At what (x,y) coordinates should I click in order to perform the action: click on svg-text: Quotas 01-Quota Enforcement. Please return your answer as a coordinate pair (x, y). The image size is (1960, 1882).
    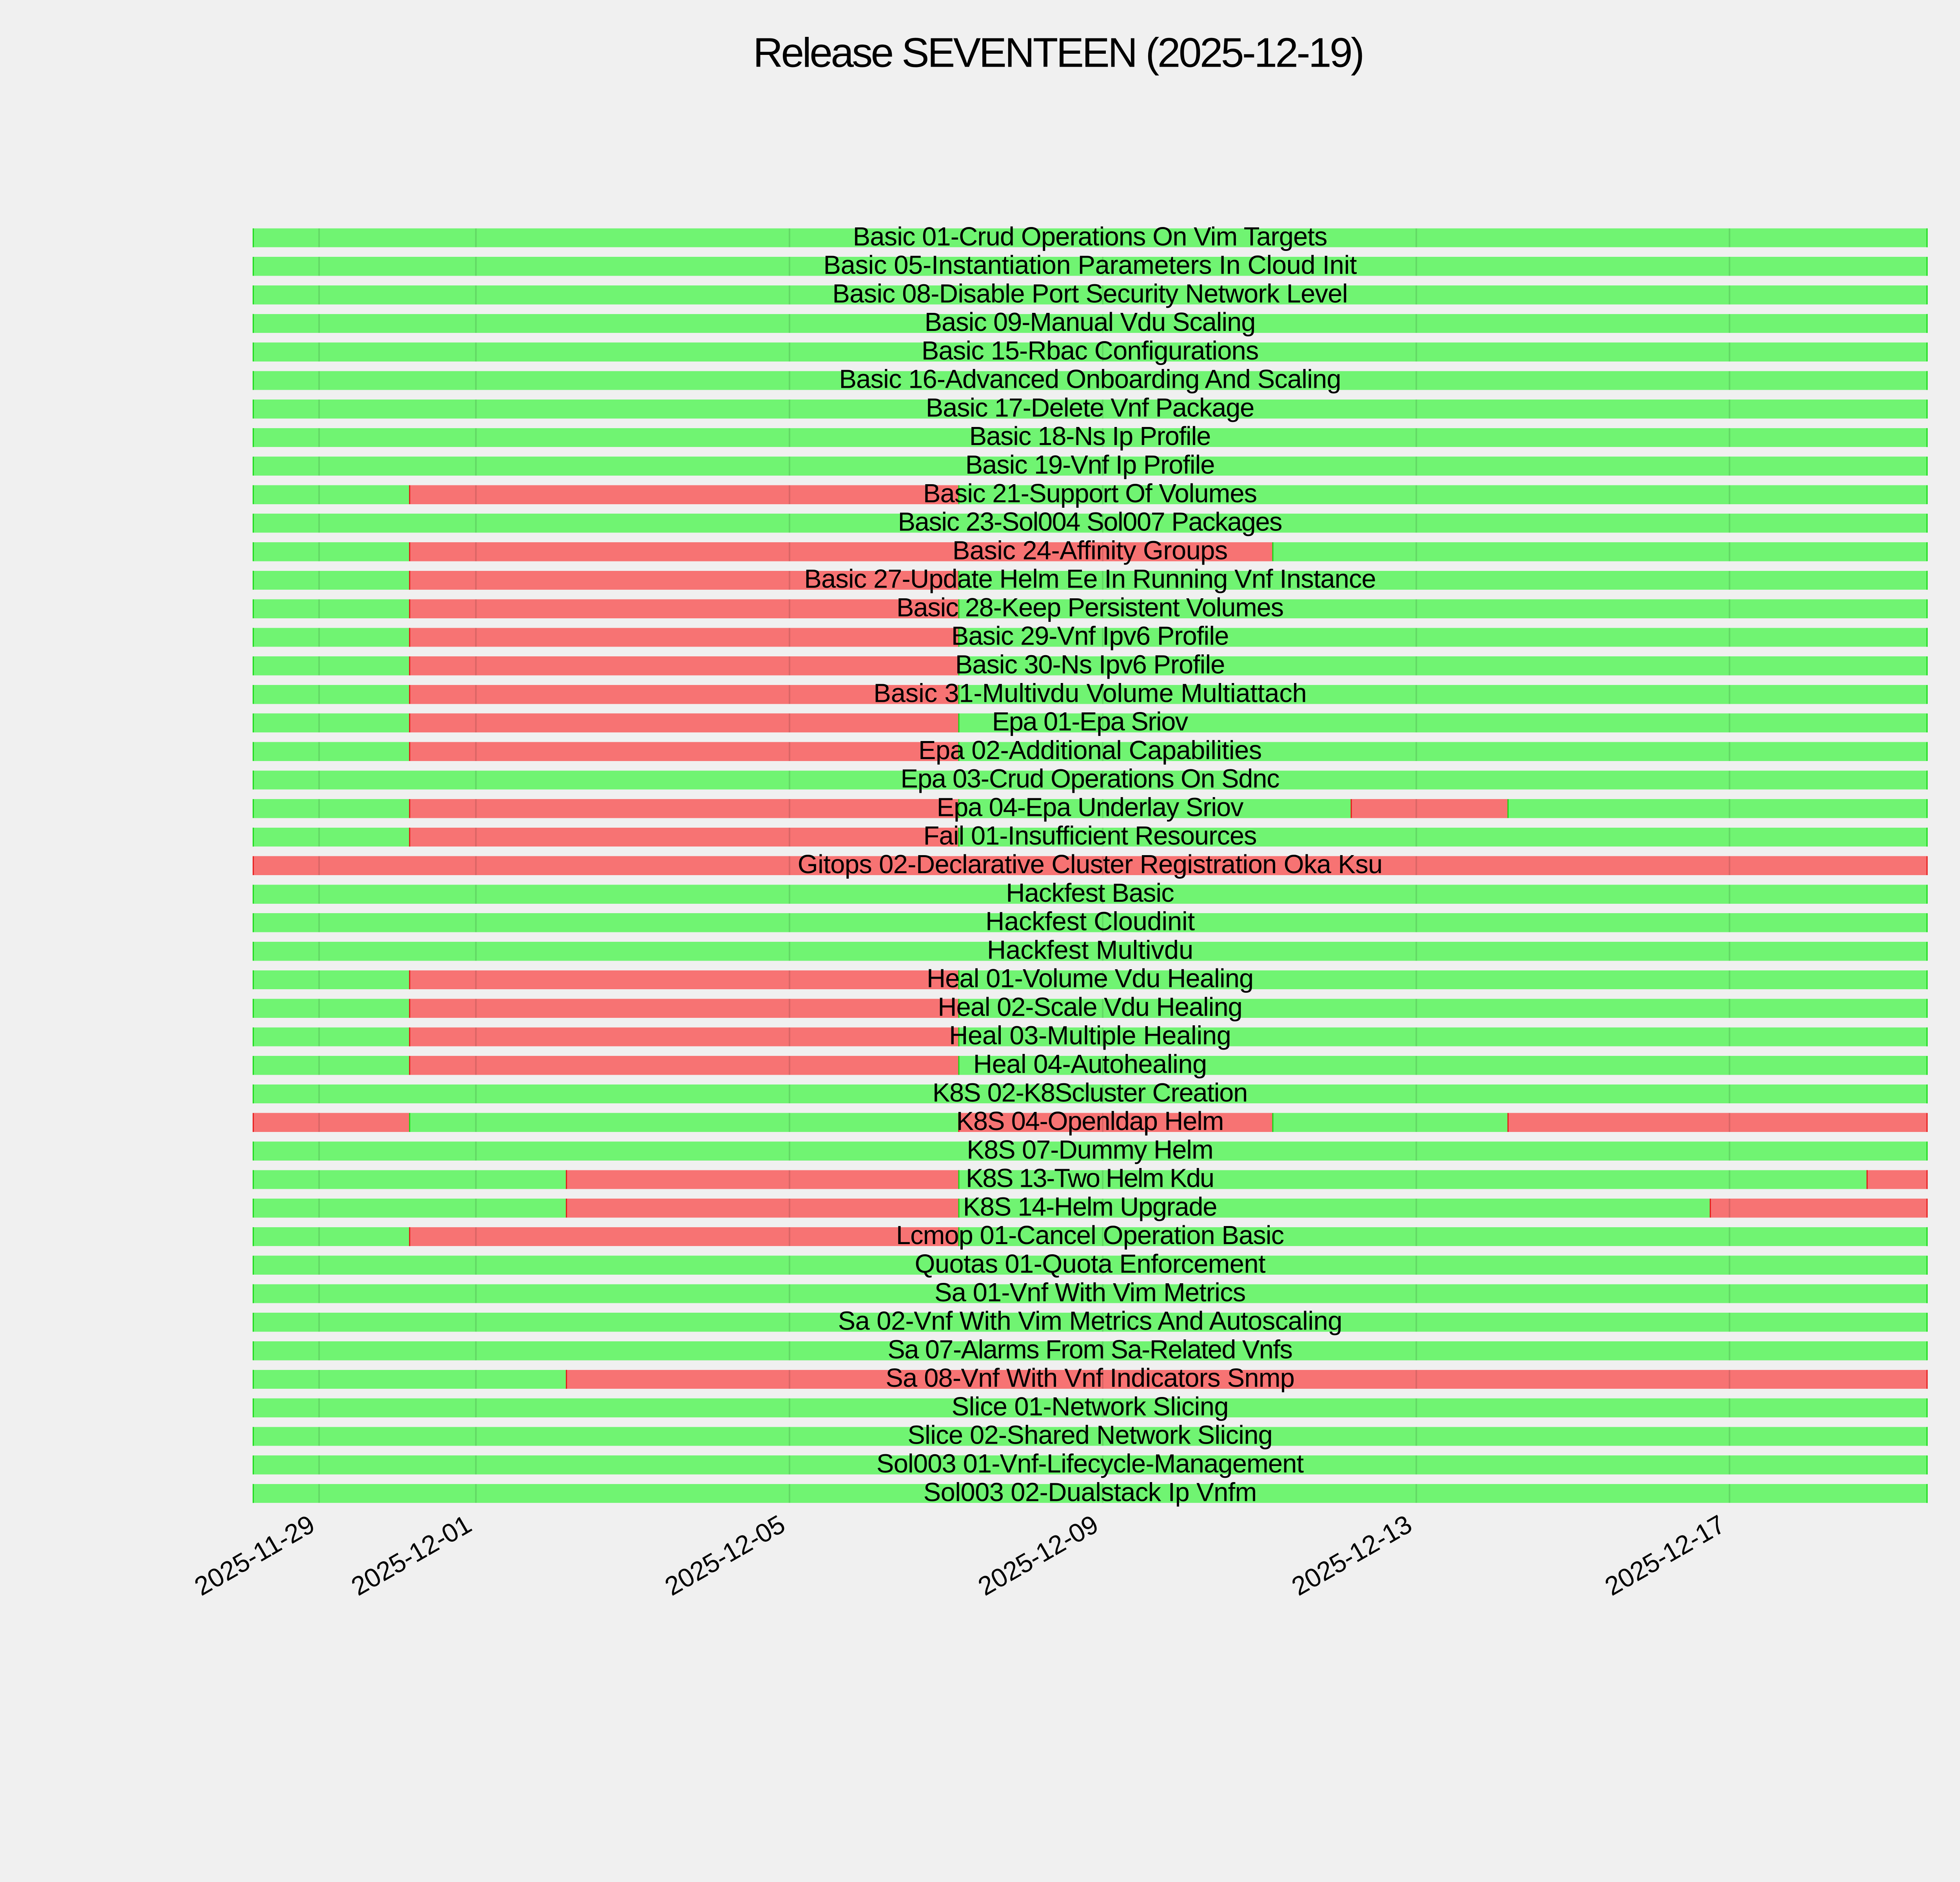
    Looking at the image, I should click on (1090, 1264).